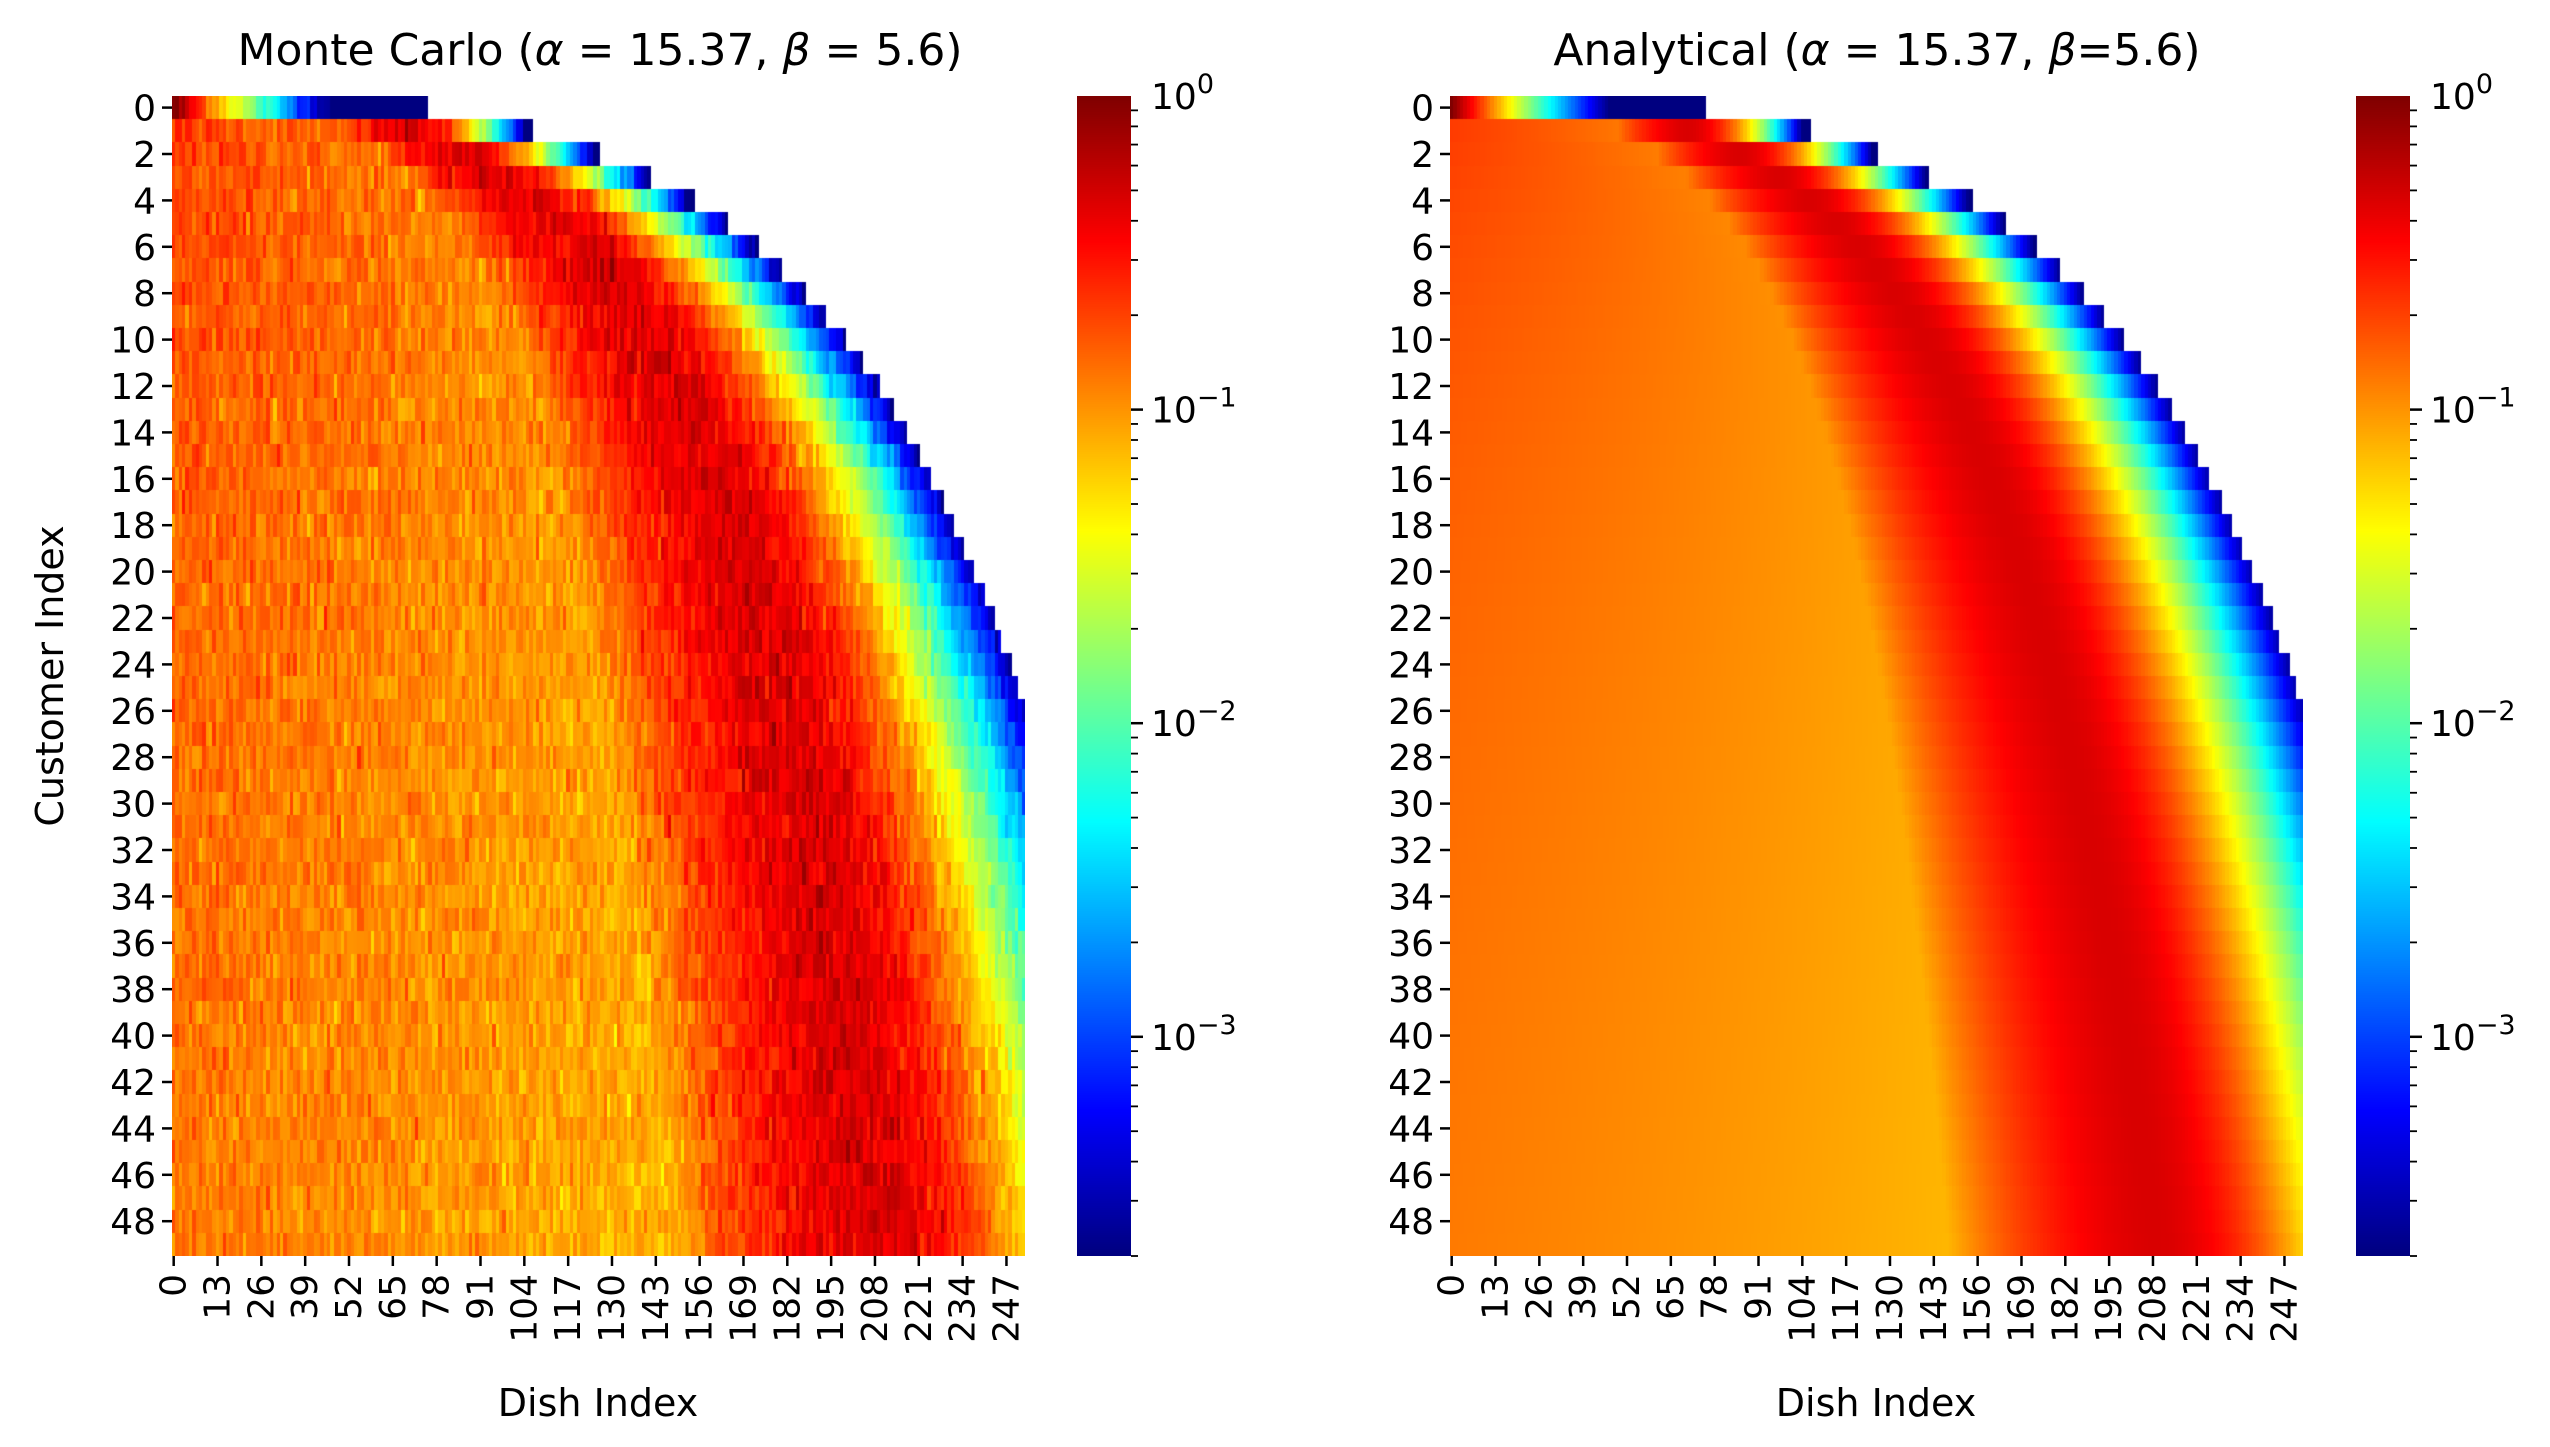  What do you see at coordinates (2473, 1034) in the screenshot?
I see `colorbar-tick-label: 10⁻³` at bounding box center [2473, 1034].